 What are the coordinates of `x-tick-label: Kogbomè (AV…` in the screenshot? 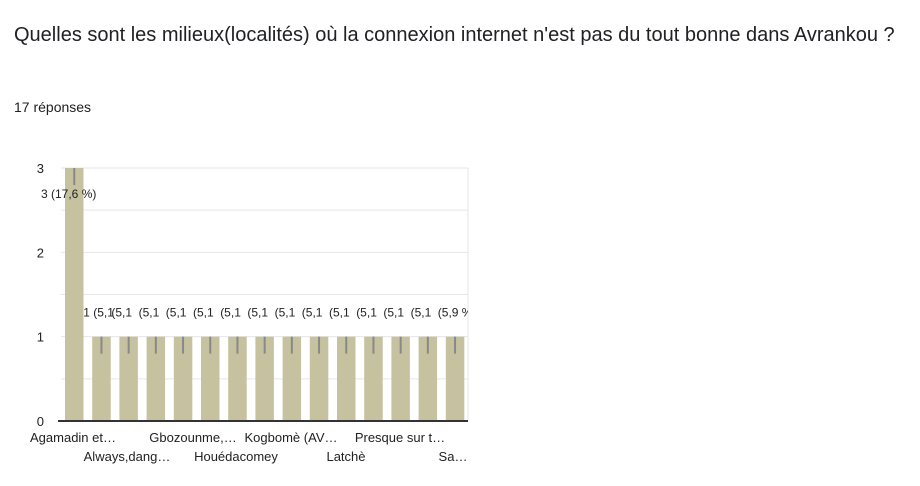 It's located at (291, 437).